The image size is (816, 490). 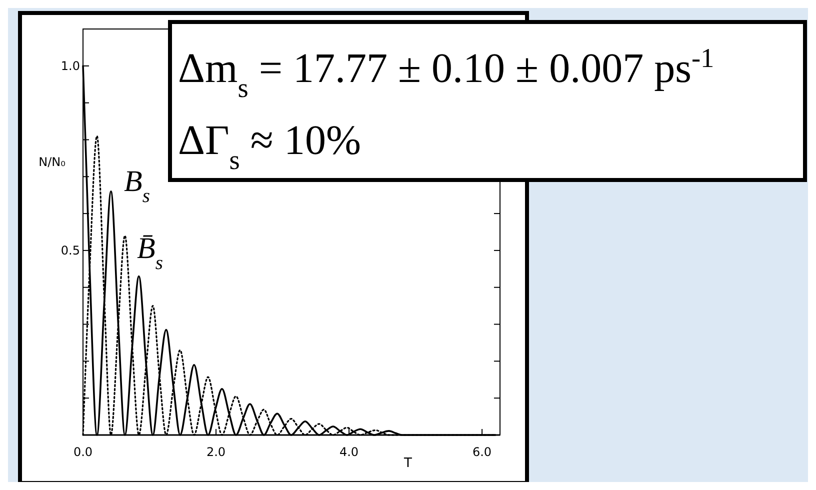 I want to click on annotation: ΔΓ$_{s}$ ≈ 10%, so click(x=269, y=146).